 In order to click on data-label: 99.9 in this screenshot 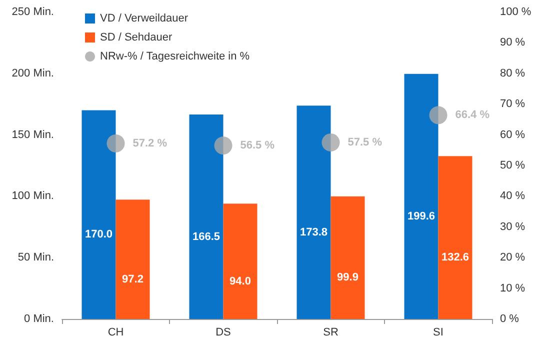, I will do `click(347, 278)`.